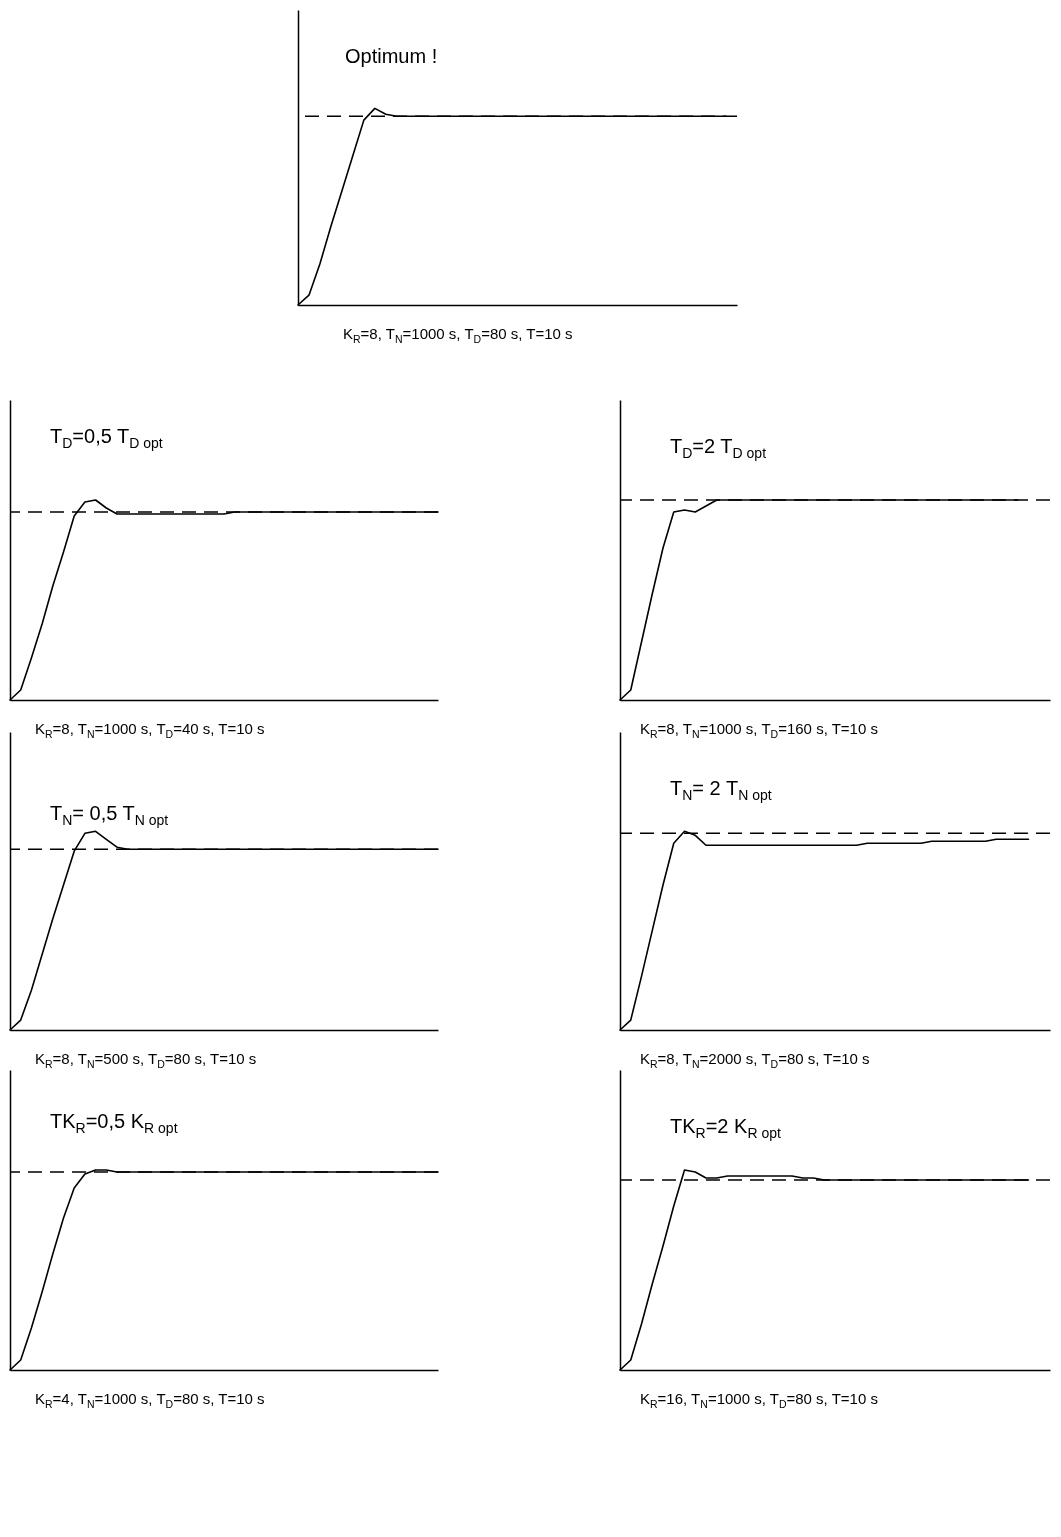  What do you see at coordinates (759, 1400) in the screenshot?
I see `x-axis-title: K$_{R}$=16, T$_{N}$=1000 s, T$_{D}$=80 s, T=10 s` at bounding box center [759, 1400].